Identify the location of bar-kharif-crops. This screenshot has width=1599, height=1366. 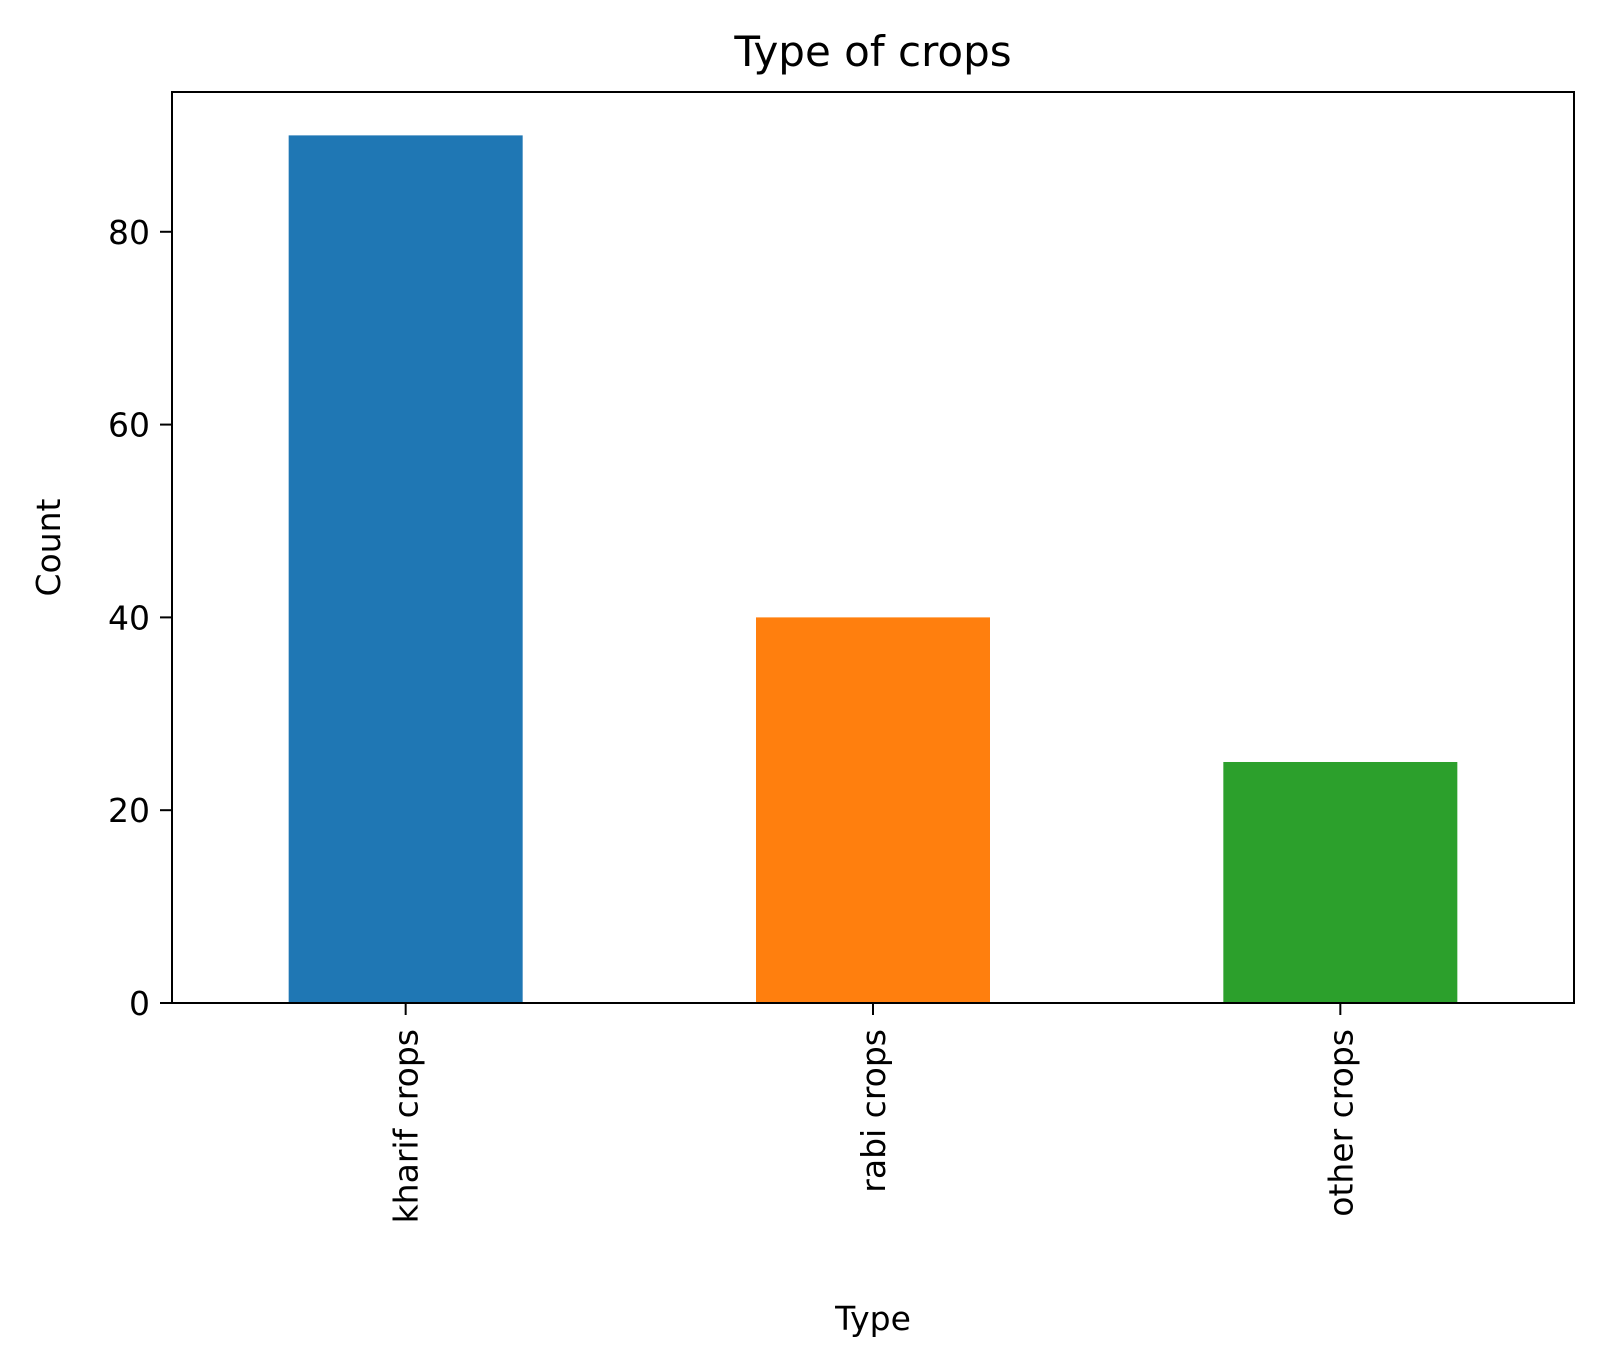
(405, 569).